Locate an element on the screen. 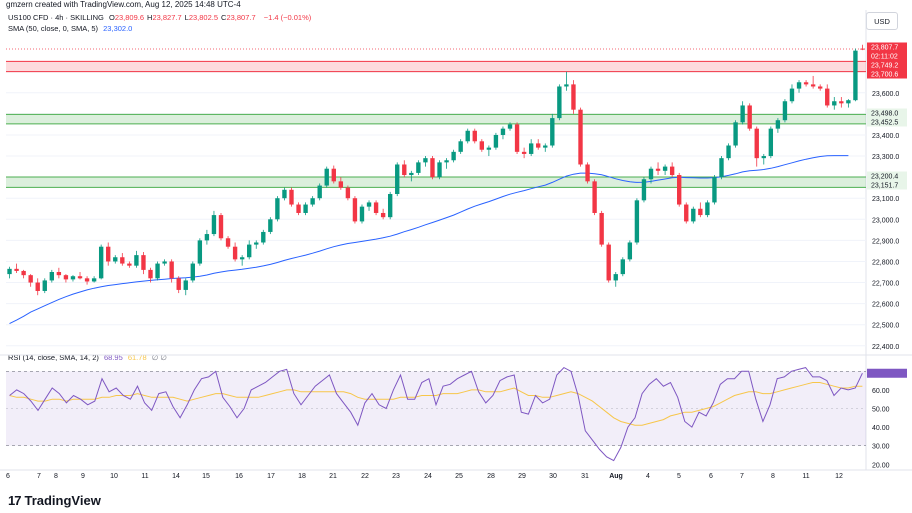  ohlc-value: 23,807.7 is located at coordinates (241, 17).